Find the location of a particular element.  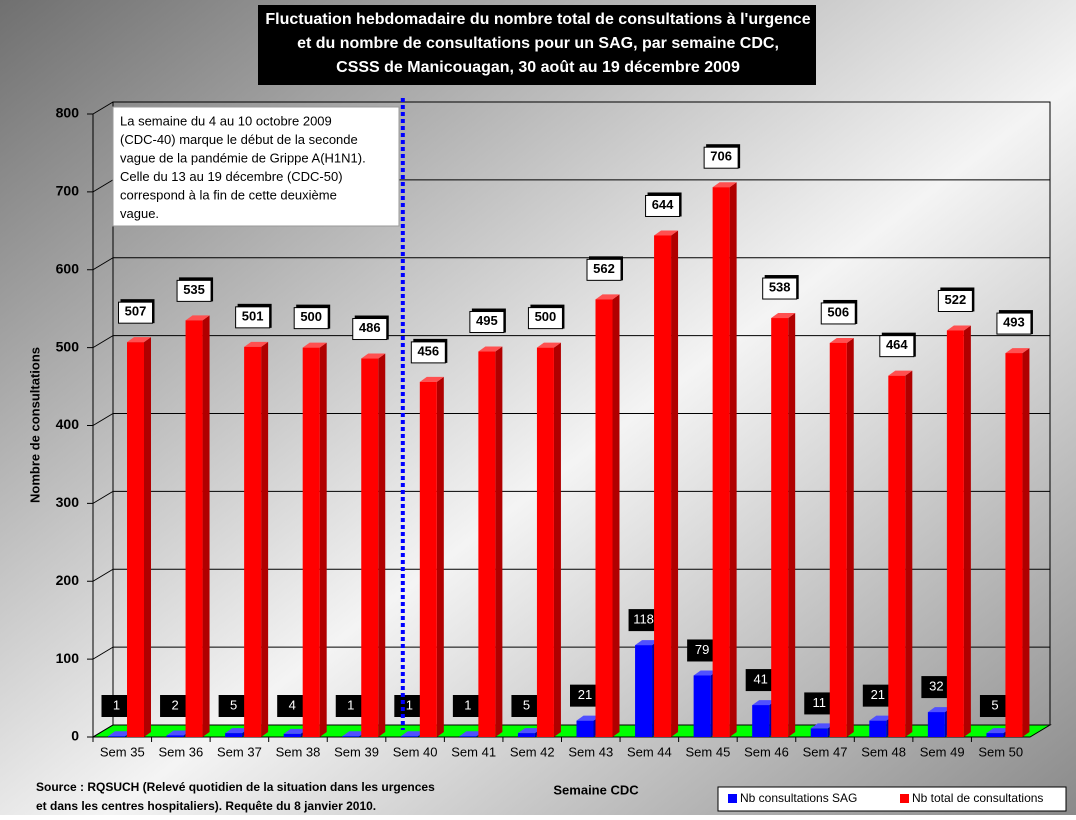

data-label-group: 41 is located at coordinates (760, 680).